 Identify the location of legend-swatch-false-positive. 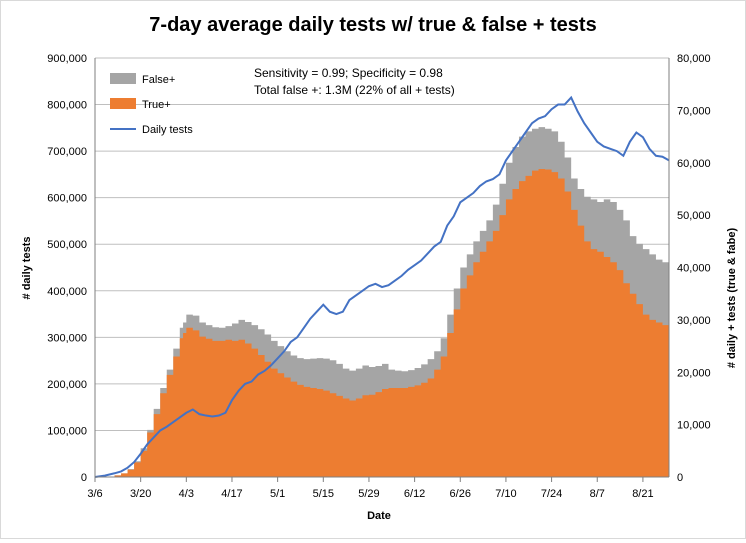
(123, 78).